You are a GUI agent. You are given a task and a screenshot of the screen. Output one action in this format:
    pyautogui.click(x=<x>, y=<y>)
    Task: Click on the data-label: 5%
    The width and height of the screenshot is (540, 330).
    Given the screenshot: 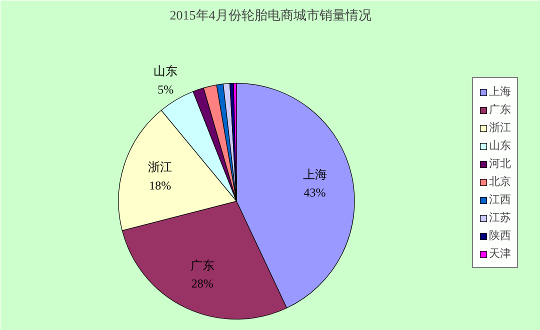 What is the action you would take?
    pyautogui.click(x=166, y=89)
    